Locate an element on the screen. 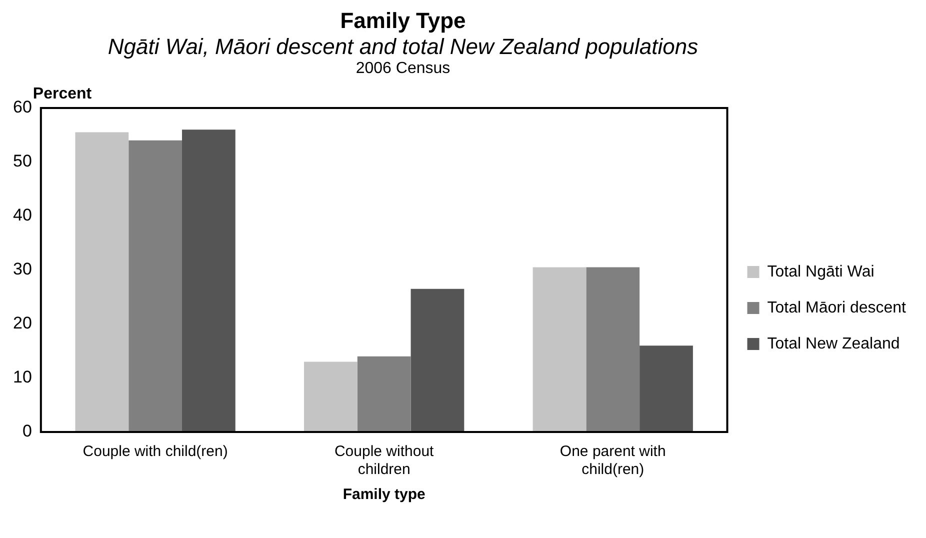 This screenshot has height=538, width=926. chart-title: Family Type is located at coordinates (403, 21).